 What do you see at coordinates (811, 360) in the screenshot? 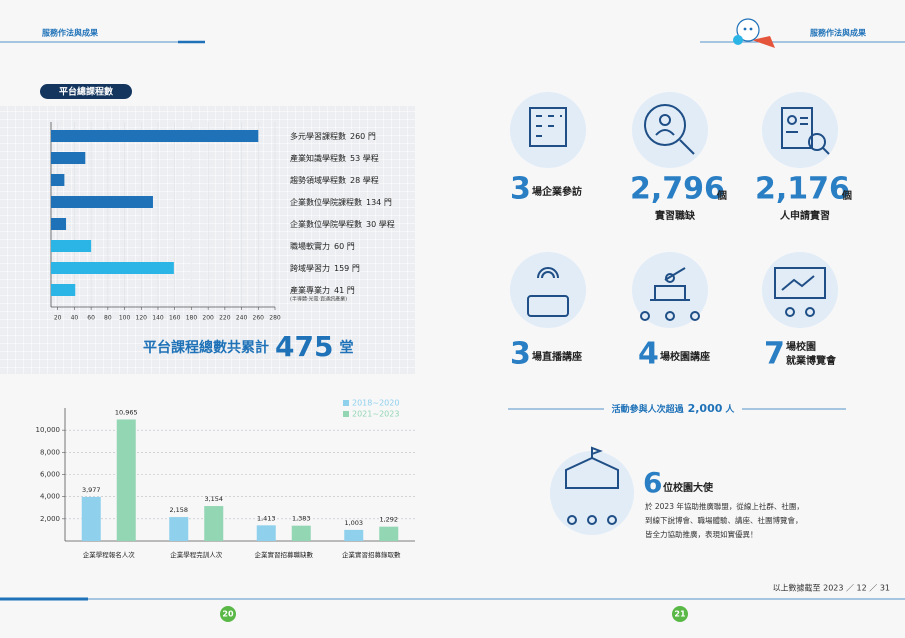
I see `stat-label: 就業博覽會` at bounding box center [811, 360].